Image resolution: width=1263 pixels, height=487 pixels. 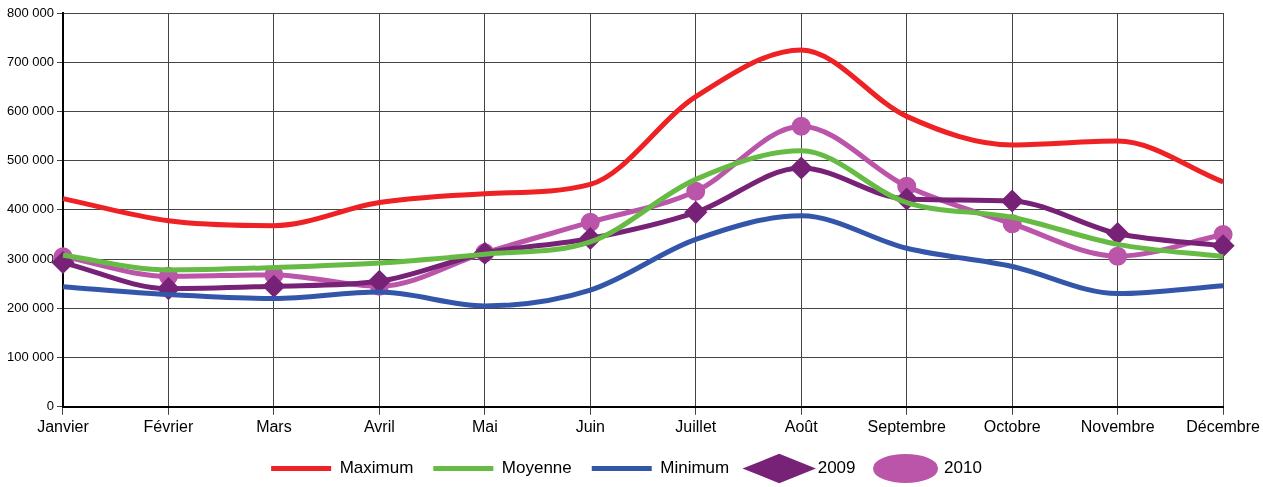 I want to click on y-tick-label: 300 000, so click(x=30, y=258).